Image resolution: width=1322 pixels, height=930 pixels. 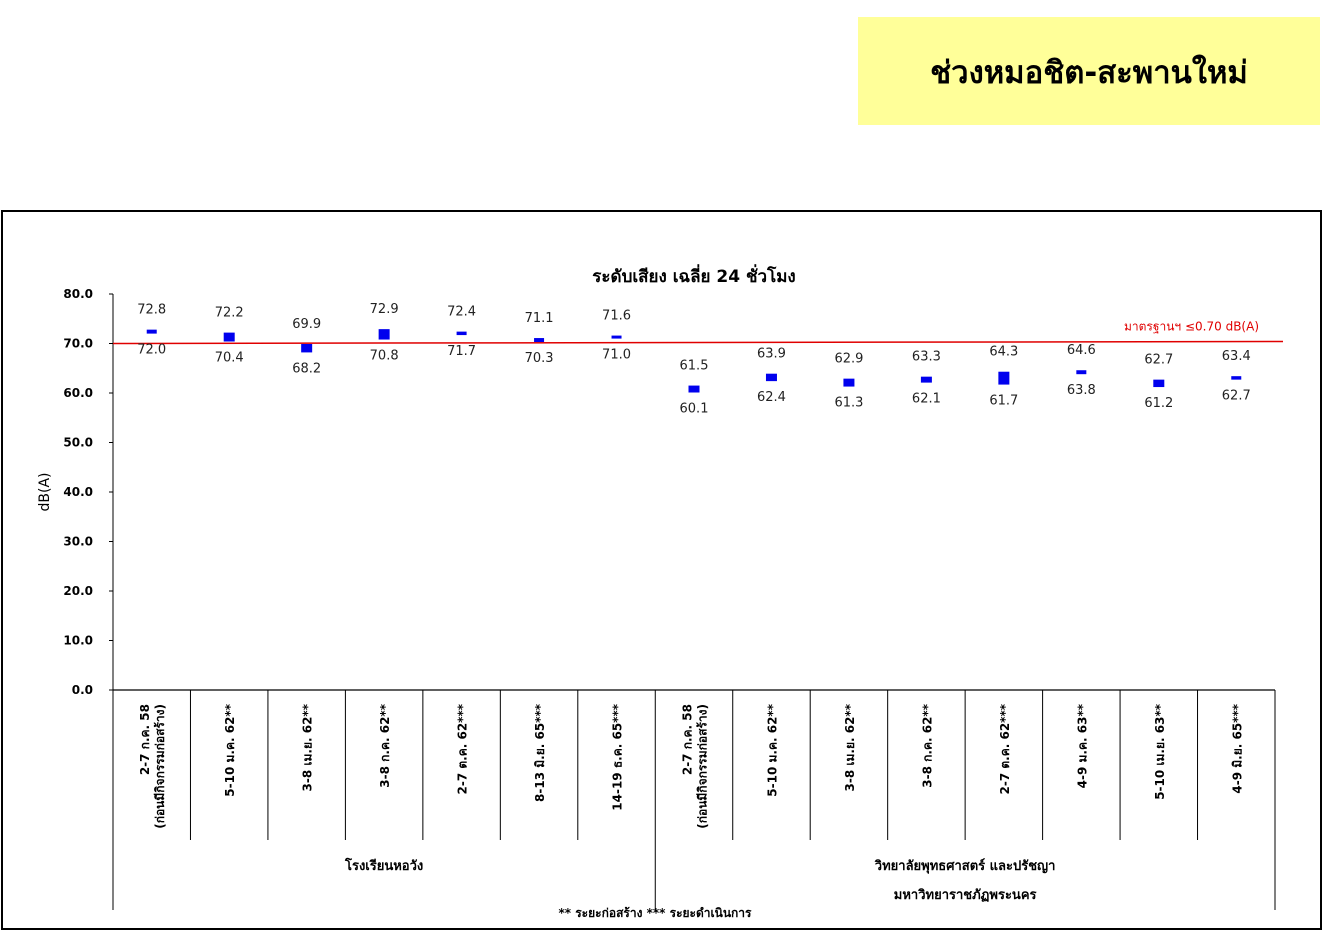 I want to click on min-value-label: 62.1, so click(x=926, y=399).